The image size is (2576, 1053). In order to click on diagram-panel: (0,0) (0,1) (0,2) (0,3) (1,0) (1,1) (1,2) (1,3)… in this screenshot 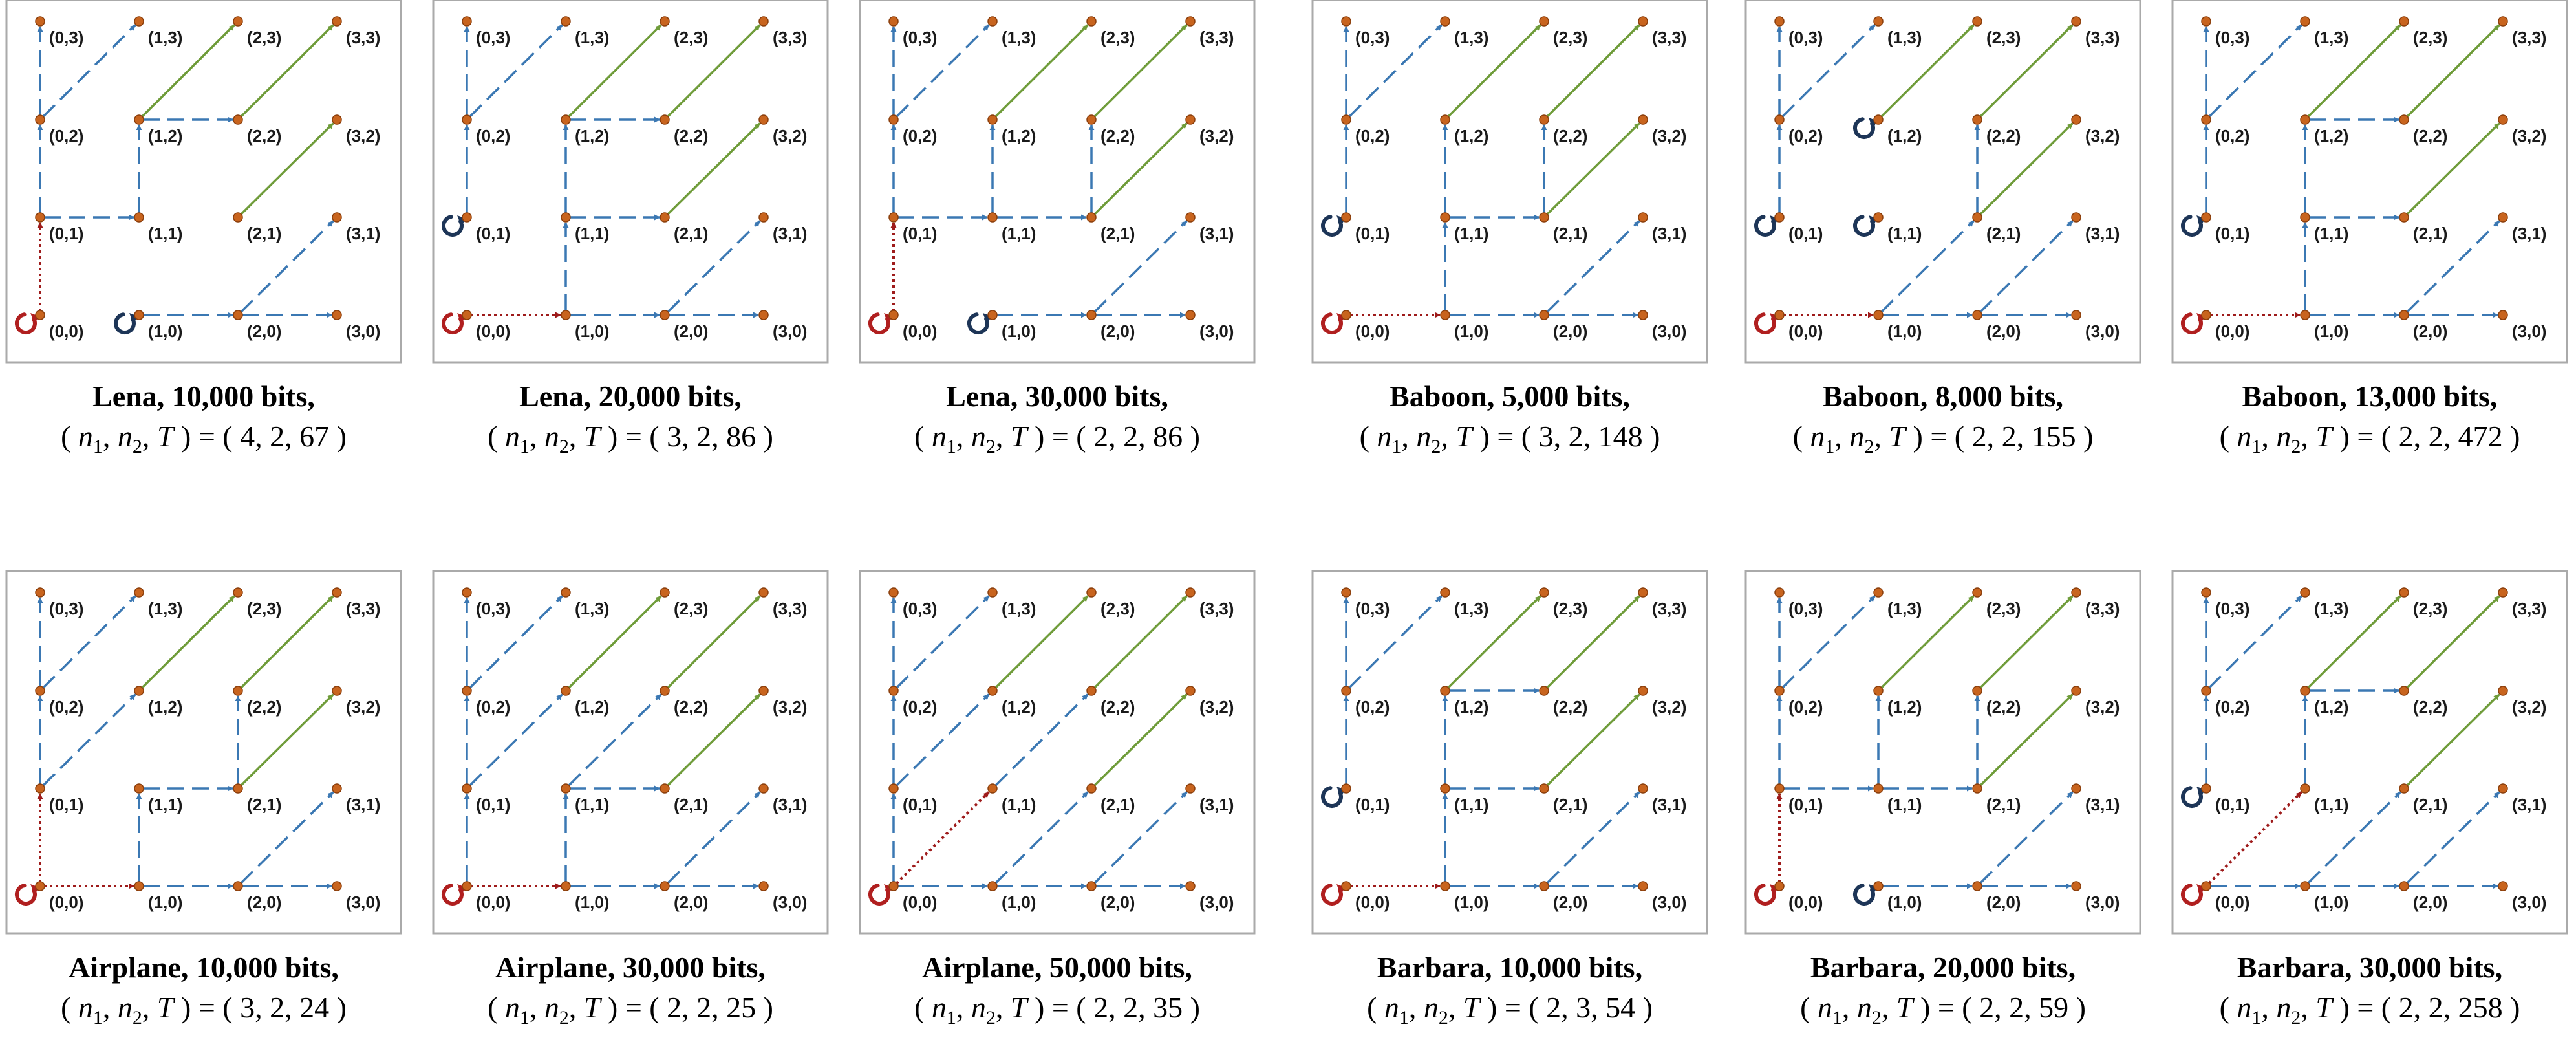, I will do `click(2369, 753)`.